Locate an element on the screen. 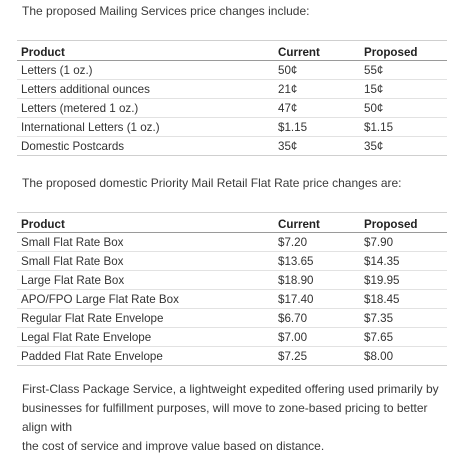 The width and height of the screenshot is (474, 456). cell-proposed: $7.90 is located at coordinates (403, 242).